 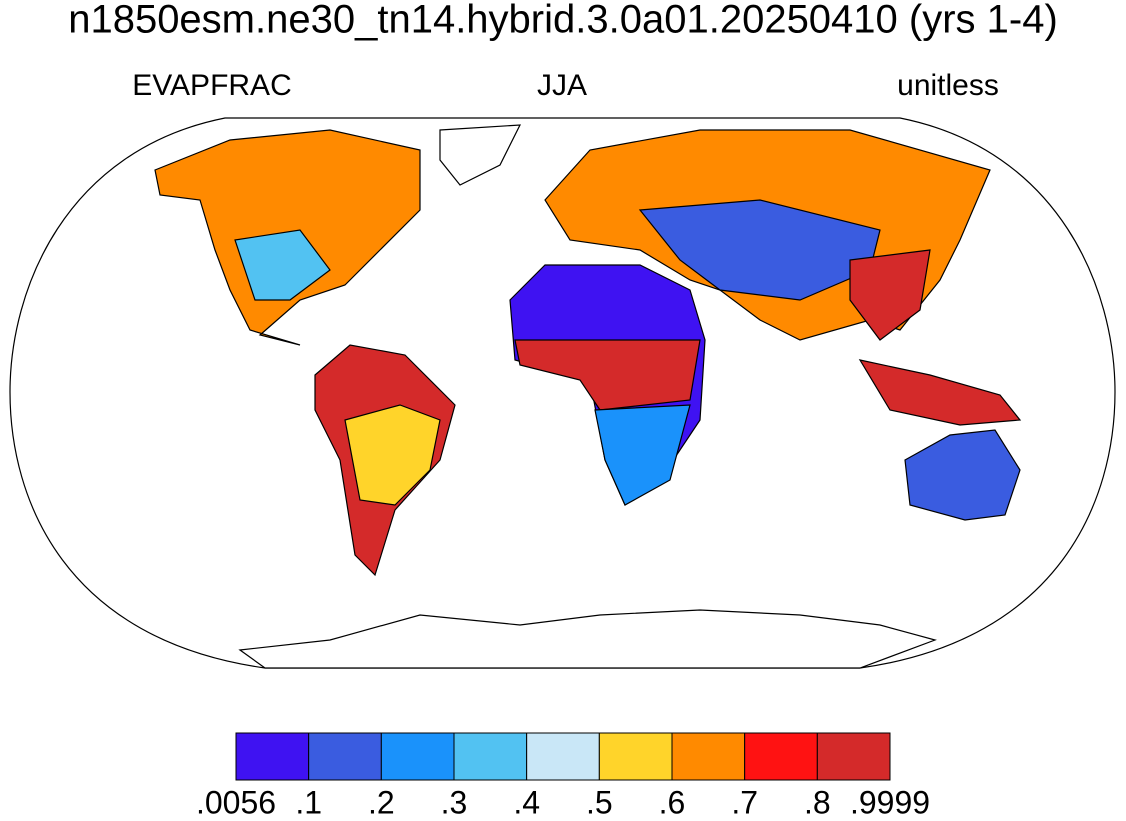 What do you see at coordinates (454, 802) in the screenshot?
I see `colorbar-tick-label: .3` at bounding box center [454, 802].